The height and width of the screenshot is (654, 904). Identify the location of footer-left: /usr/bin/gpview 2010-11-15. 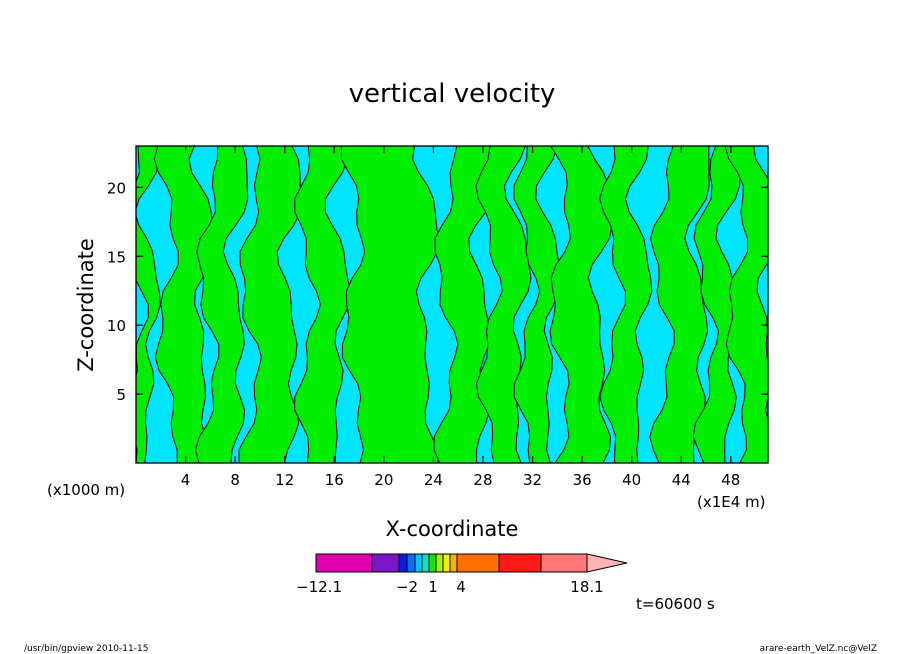
(86, 649).